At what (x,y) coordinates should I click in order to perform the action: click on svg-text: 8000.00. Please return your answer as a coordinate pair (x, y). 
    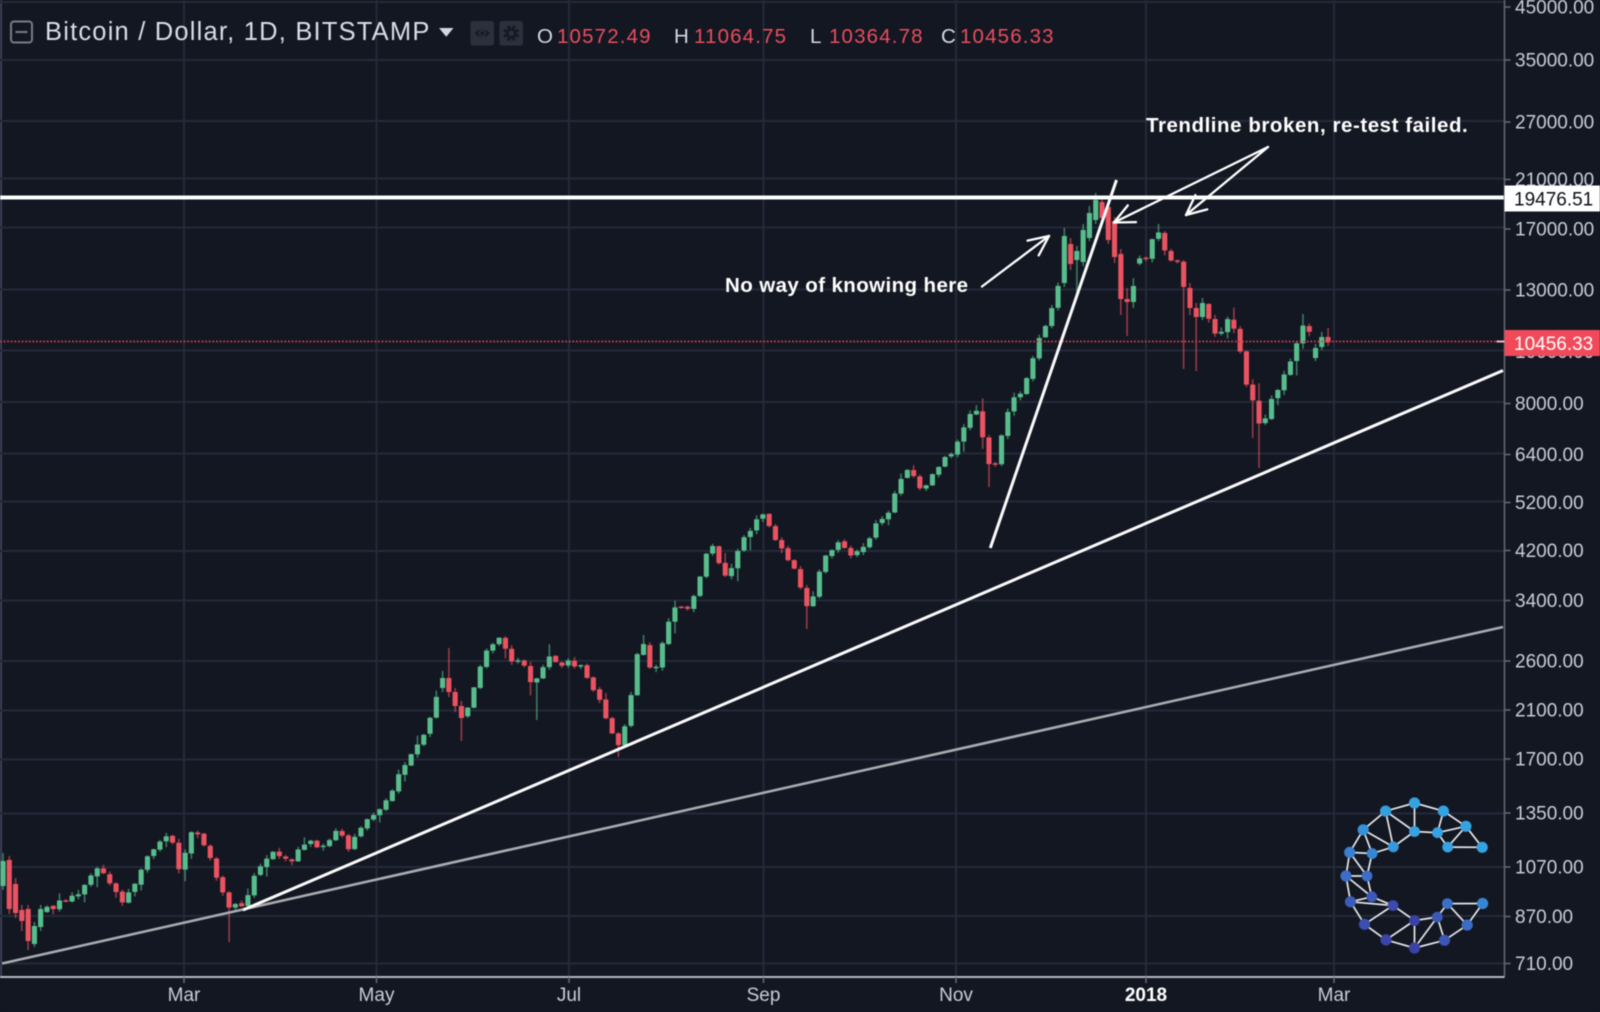
    Looking at the image, I should click on (1549, 404).